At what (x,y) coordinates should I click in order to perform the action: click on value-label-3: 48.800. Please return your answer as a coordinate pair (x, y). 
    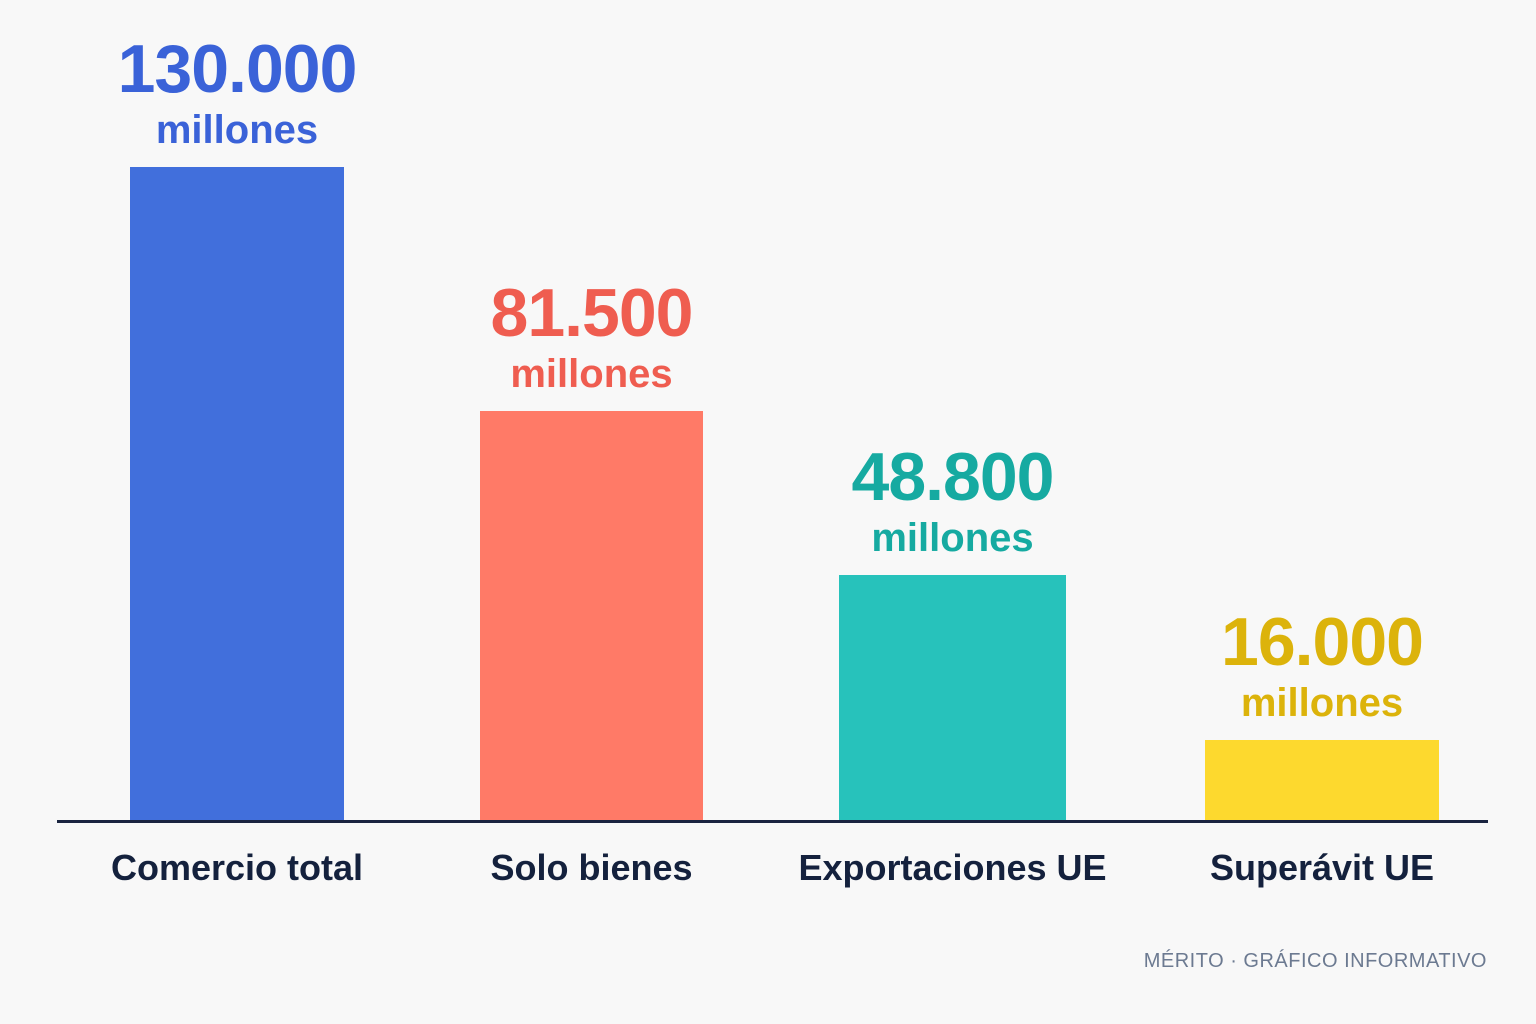
    Looking at the image, I should click on (953, 477).